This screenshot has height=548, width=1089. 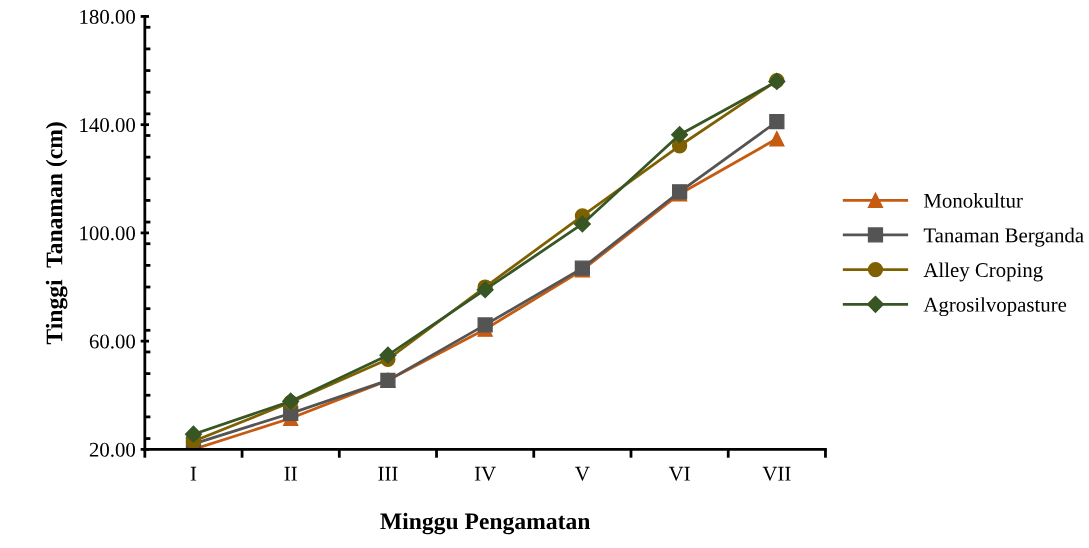 I want to click on x-tick-label: V, so click(x=582, y=473).